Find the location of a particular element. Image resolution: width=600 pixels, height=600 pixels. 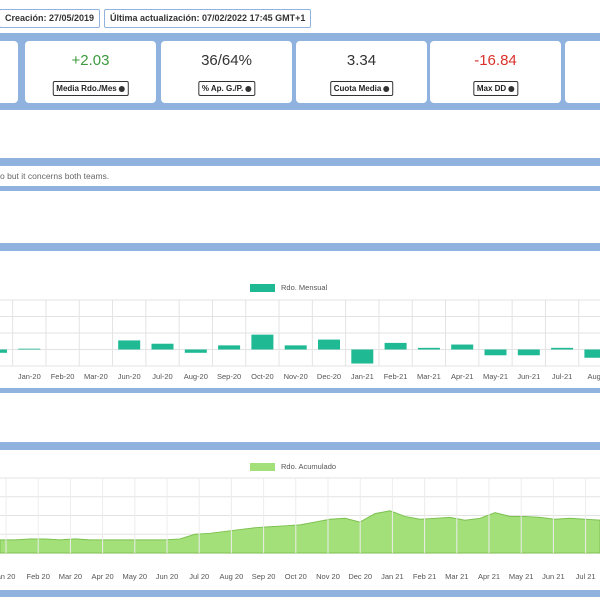

x-tick-label: Sep 20 is located at coordinates (264, 576).